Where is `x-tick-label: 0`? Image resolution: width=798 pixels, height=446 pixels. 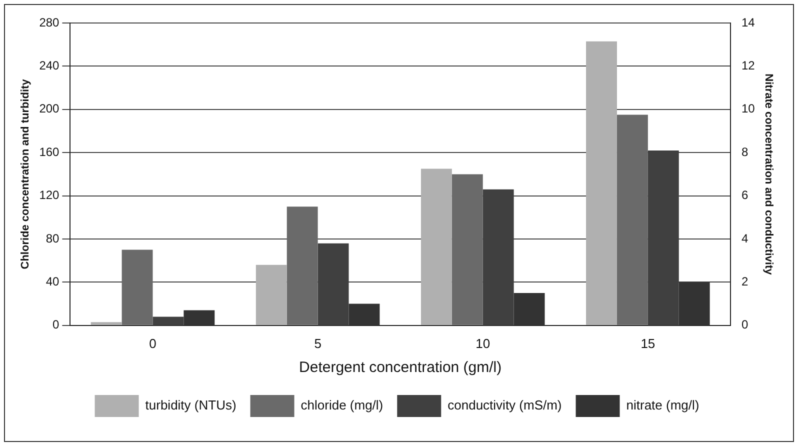
x-tick-label: 0 is located at coordinates (152, 343).